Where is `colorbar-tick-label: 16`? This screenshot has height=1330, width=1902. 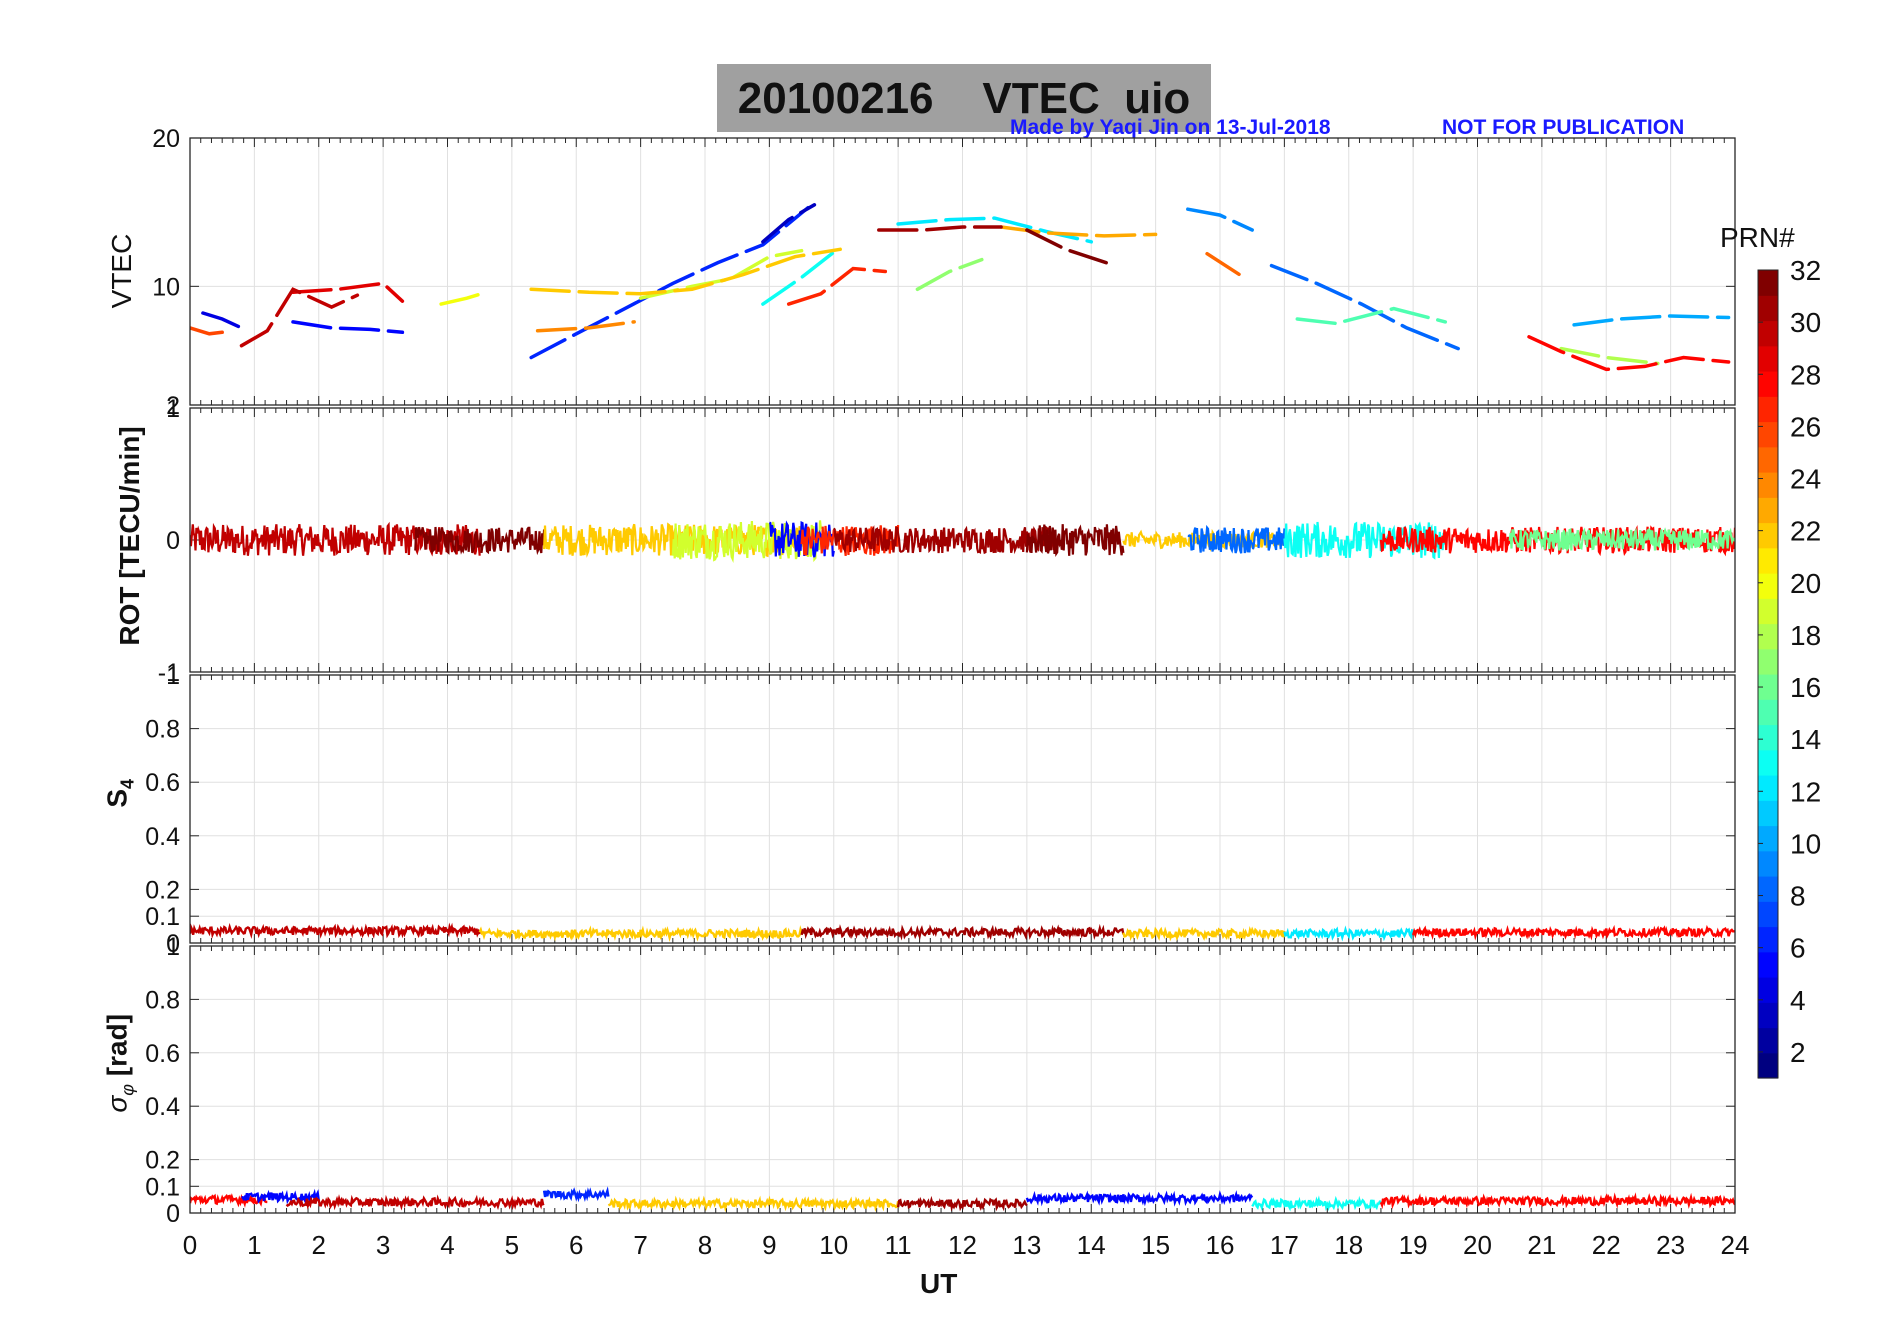 colorbar-tick-label: 16 is located at coordinates (1805, 687).